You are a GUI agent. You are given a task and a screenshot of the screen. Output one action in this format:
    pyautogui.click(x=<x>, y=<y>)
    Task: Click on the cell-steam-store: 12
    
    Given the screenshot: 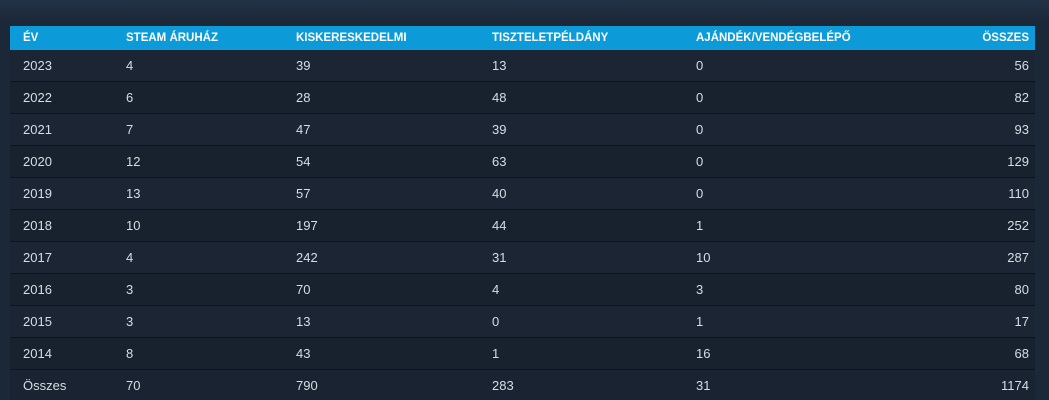 What is the action you would take?
    pyautogui.click(x=133, y=161)
    